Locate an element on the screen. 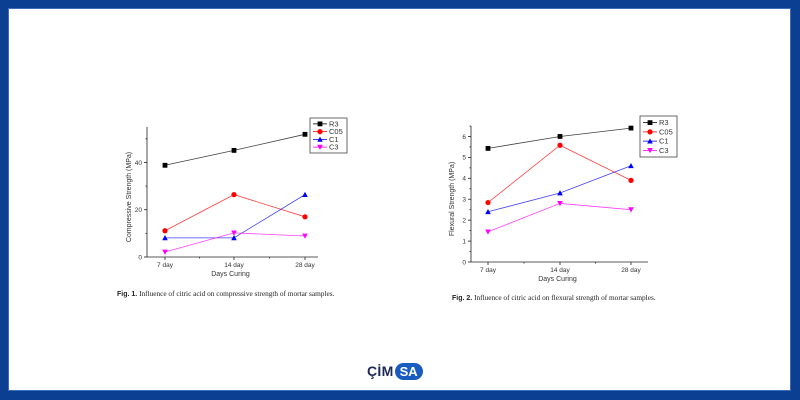  y-tick-label: 20 is located at coordinates (139, 210).